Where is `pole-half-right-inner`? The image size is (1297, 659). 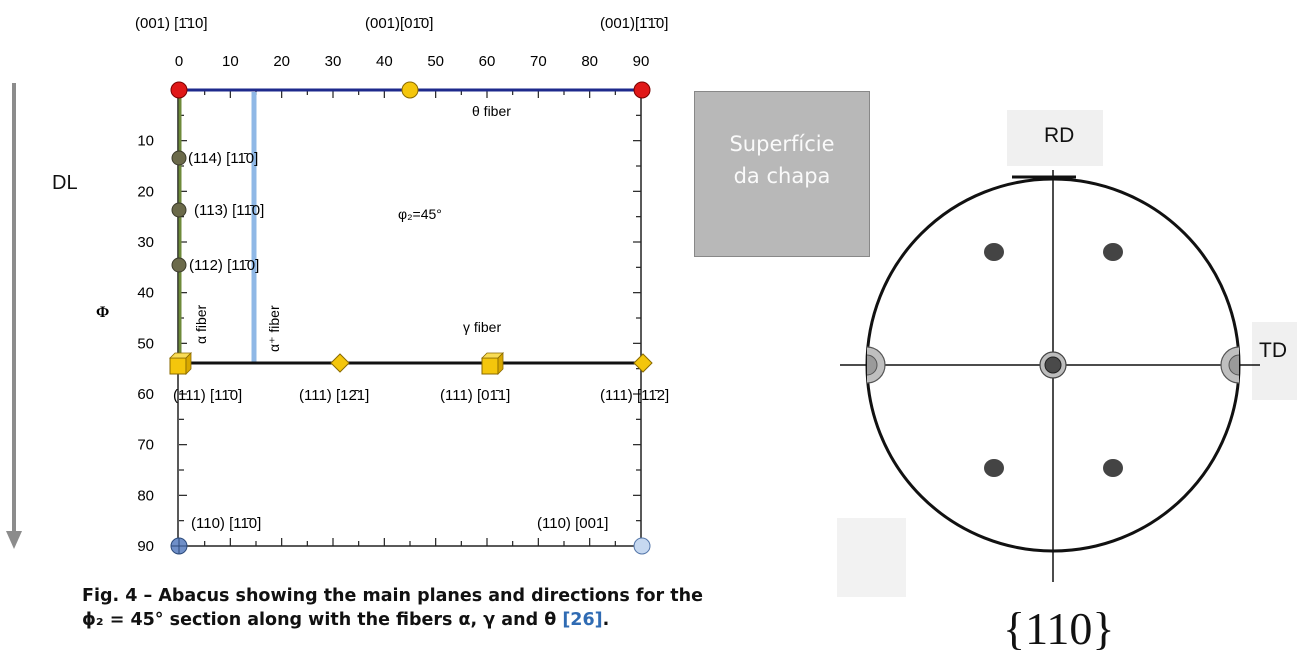 pole-half-right-inner is located at coordinates (1234, 365).